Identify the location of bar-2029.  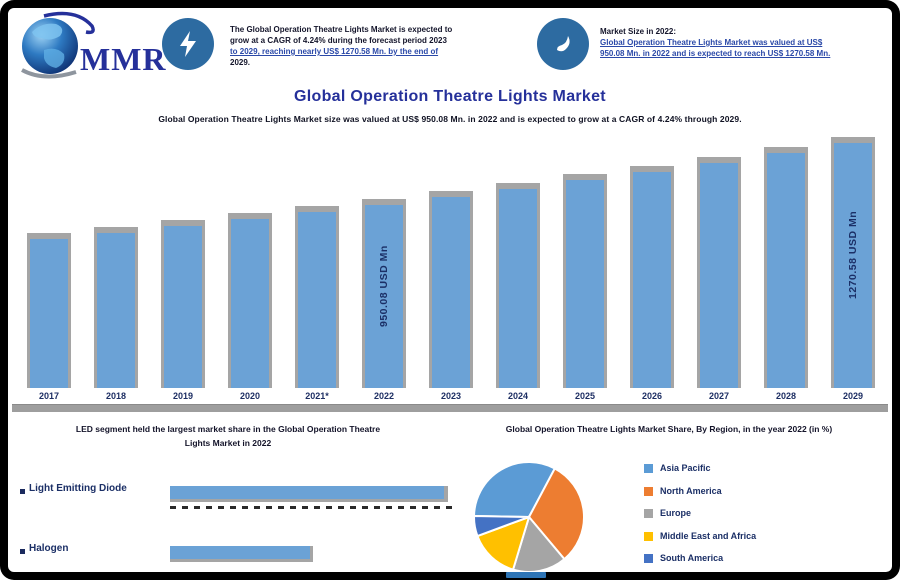
(853, 265).